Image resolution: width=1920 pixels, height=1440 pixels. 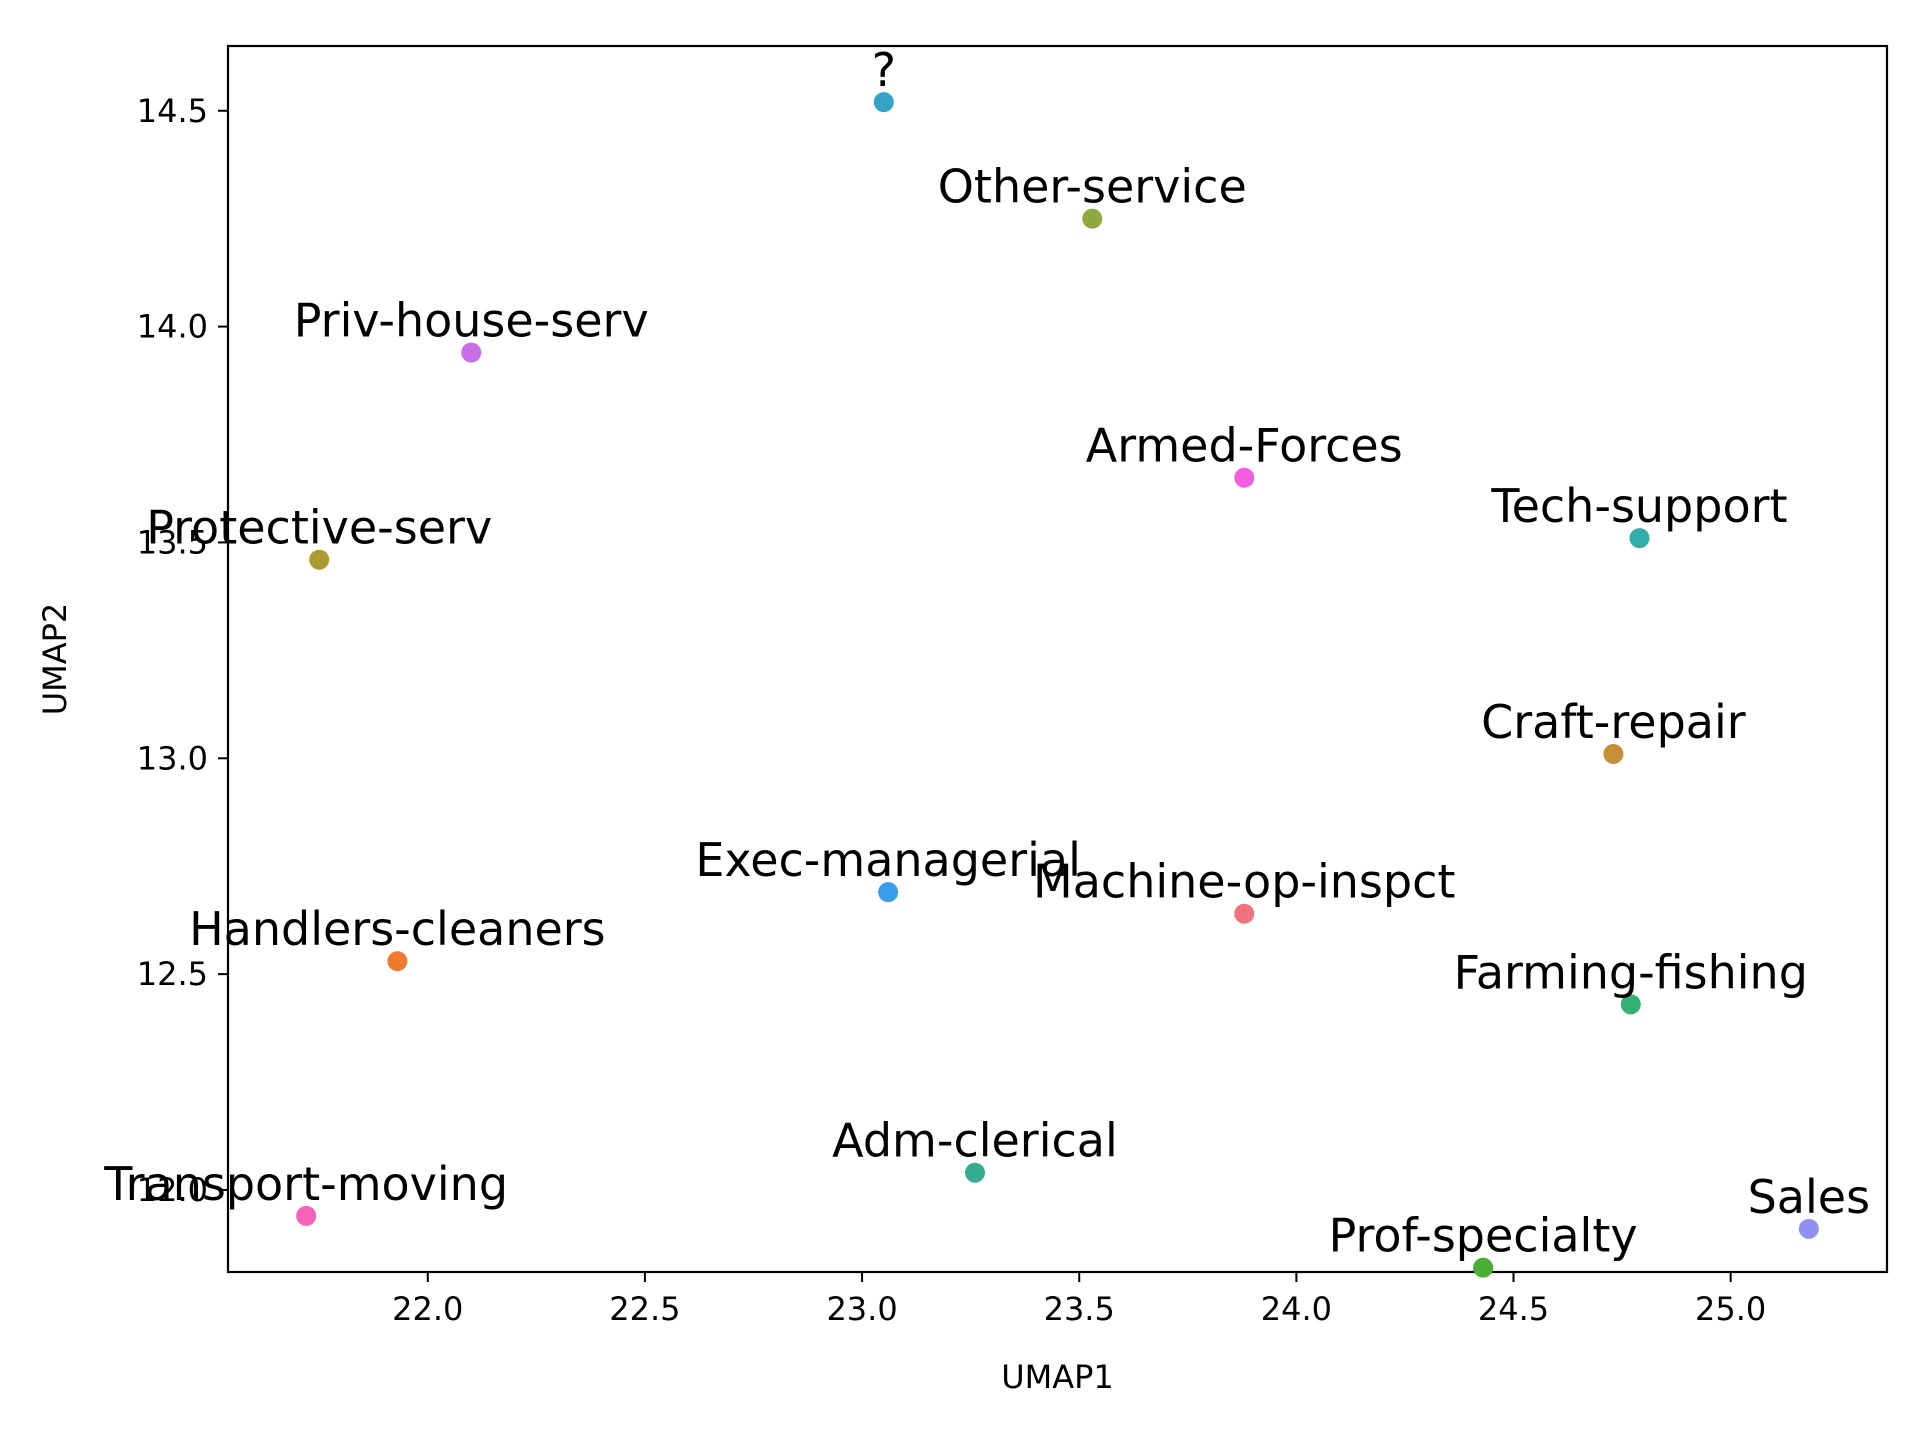 I want to click on y-axis-ticks: 12.0 12.5 13.0 13.5 14.0 14.5, so click(x=182, y=650).